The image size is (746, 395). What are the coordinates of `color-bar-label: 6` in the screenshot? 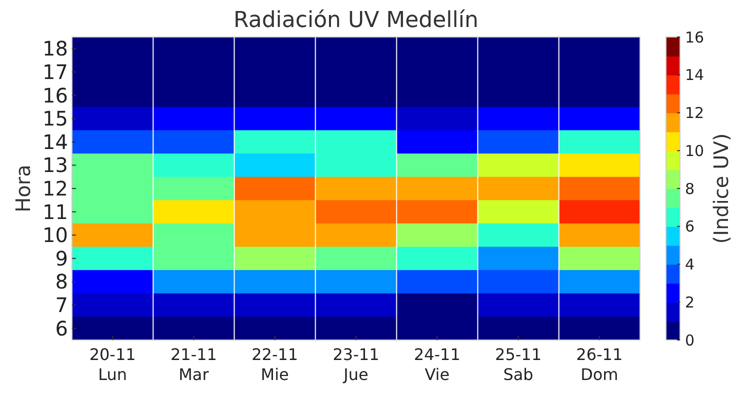 It's located at (690, 227).